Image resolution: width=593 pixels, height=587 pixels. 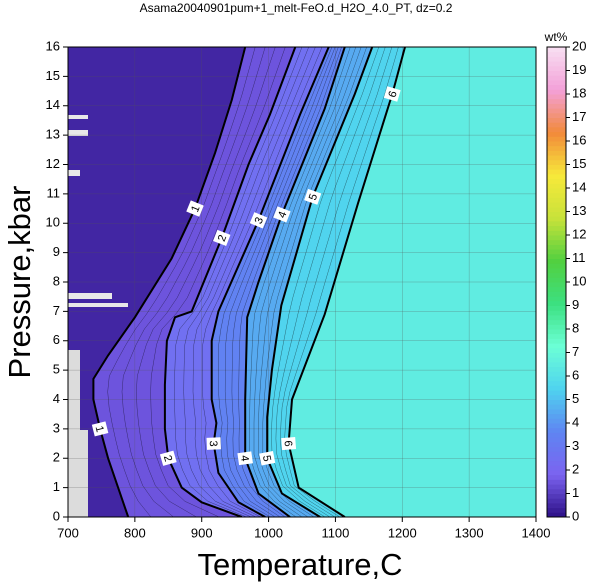 What do you see at coordinates (53, 45) in the screenshot?
I see `y-tick-label: 16` at bounding box center [53, 45].